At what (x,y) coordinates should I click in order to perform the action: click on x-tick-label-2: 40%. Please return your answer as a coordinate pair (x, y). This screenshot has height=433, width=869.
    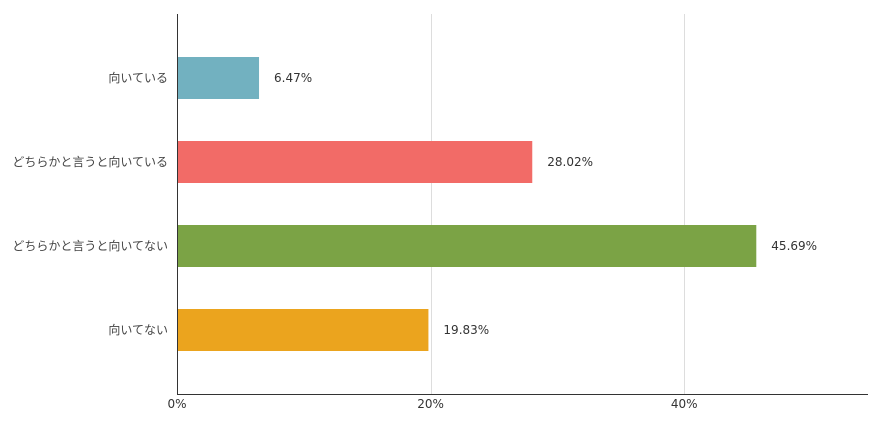
    Looking at the image, I should click on (684, 404).